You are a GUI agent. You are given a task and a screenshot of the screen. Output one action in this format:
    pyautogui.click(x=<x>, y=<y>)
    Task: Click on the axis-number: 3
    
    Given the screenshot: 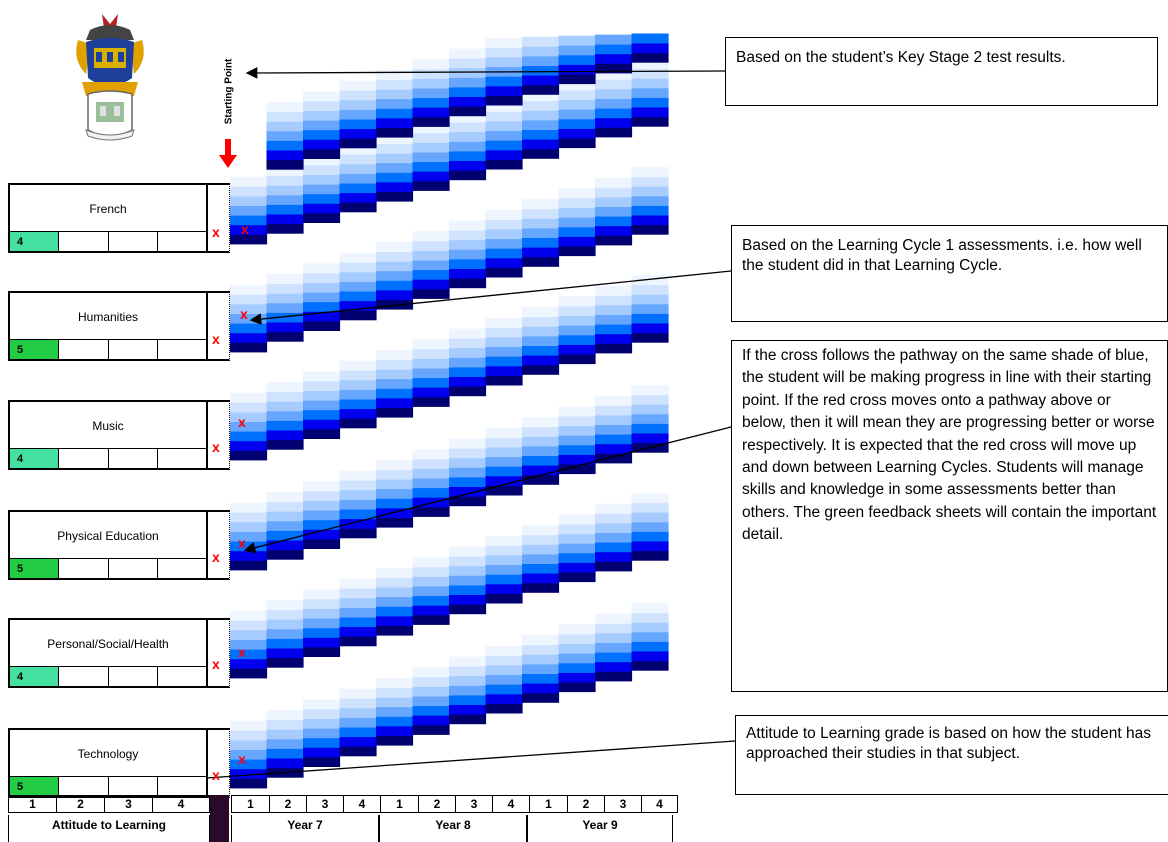 What is the action you would take?
    pyautogui.click(x=622, y=804)
    